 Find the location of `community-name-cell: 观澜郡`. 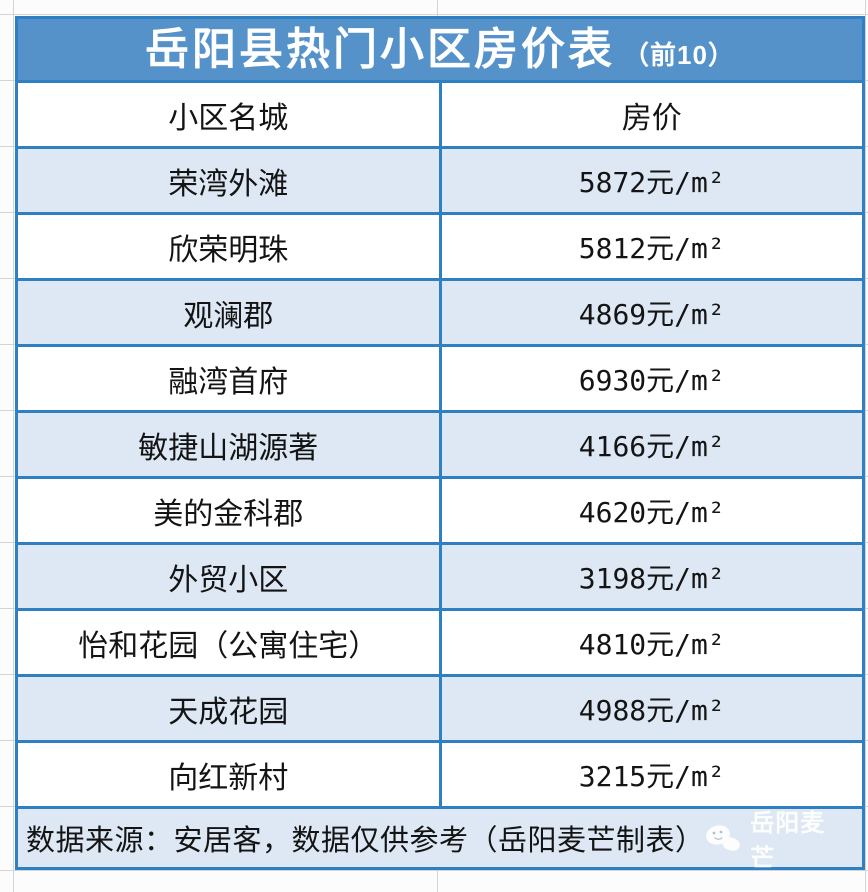

community-name-cell: 观澜郡 is located at coordinates (230, 312).